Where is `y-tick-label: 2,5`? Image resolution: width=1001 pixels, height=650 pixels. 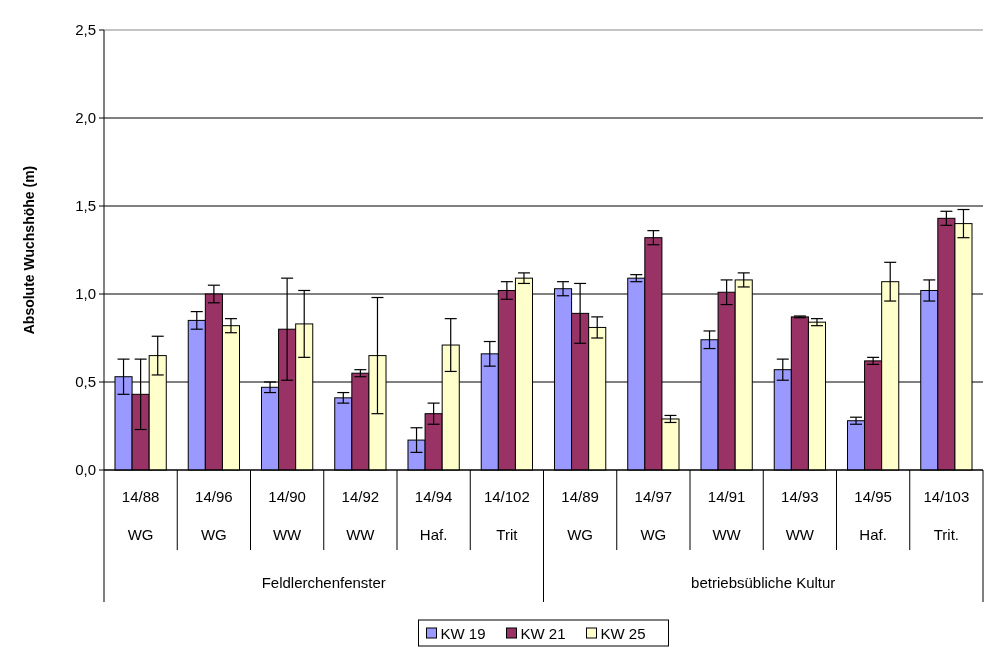
y-tick-label: 2,5 is located at coordinates (85, 30).